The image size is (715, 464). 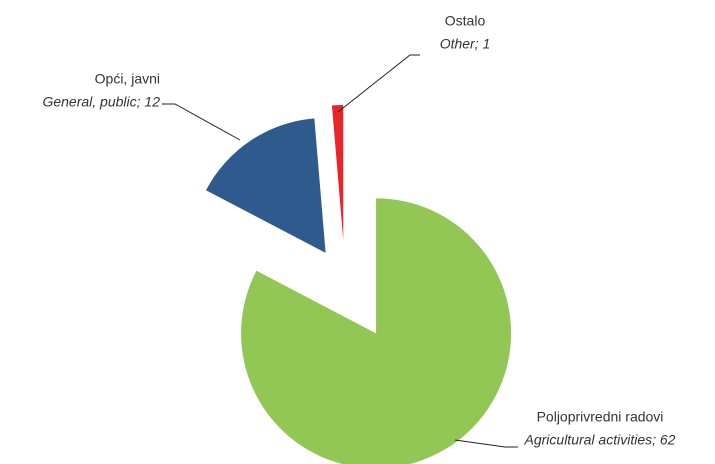 What do you see at coordinates (101, 102) in the screenshot?
I see `slice-value-label: General, public; 12` at bounding box center [101, 102].